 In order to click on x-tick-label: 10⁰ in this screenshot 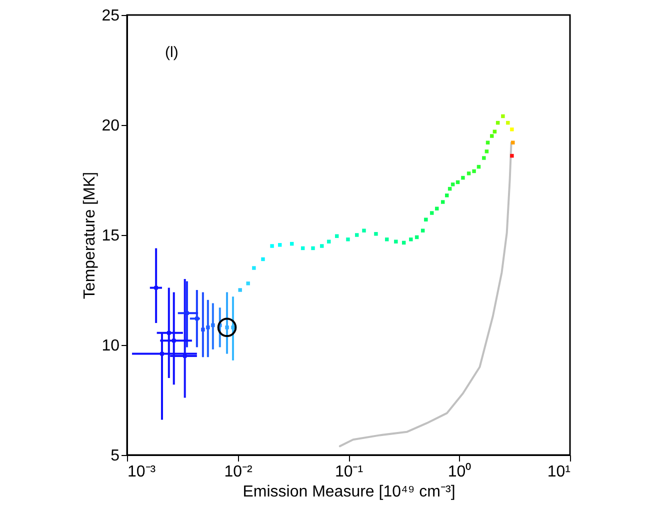, I will do `click(460, 471)`.